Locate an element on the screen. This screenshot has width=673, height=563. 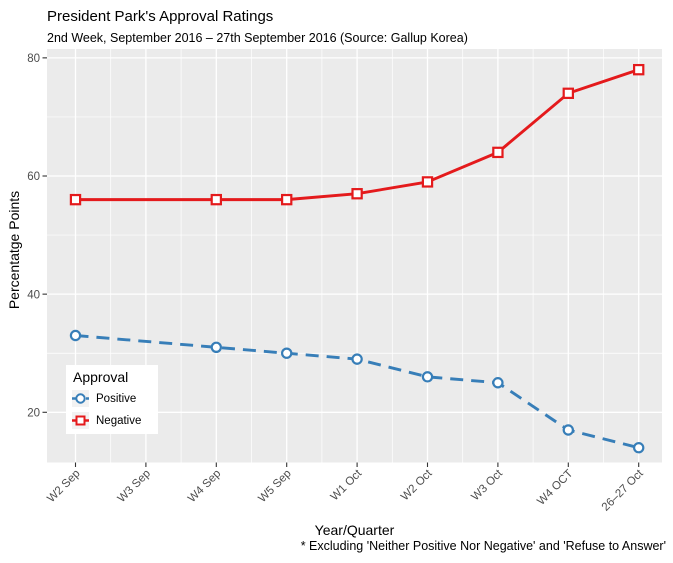
legend-label-negative: Negative is located at coordinates (119, 420).